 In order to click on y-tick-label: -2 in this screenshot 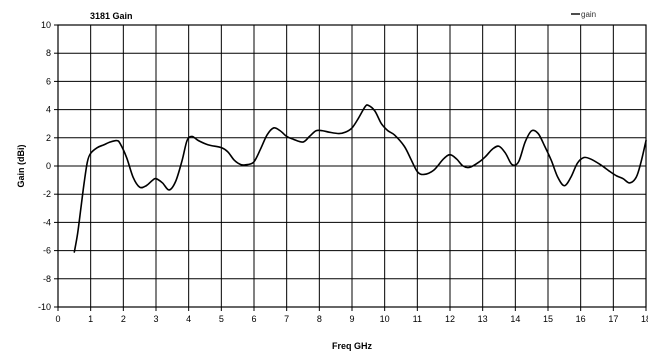, I will do `click(47, 194)`.